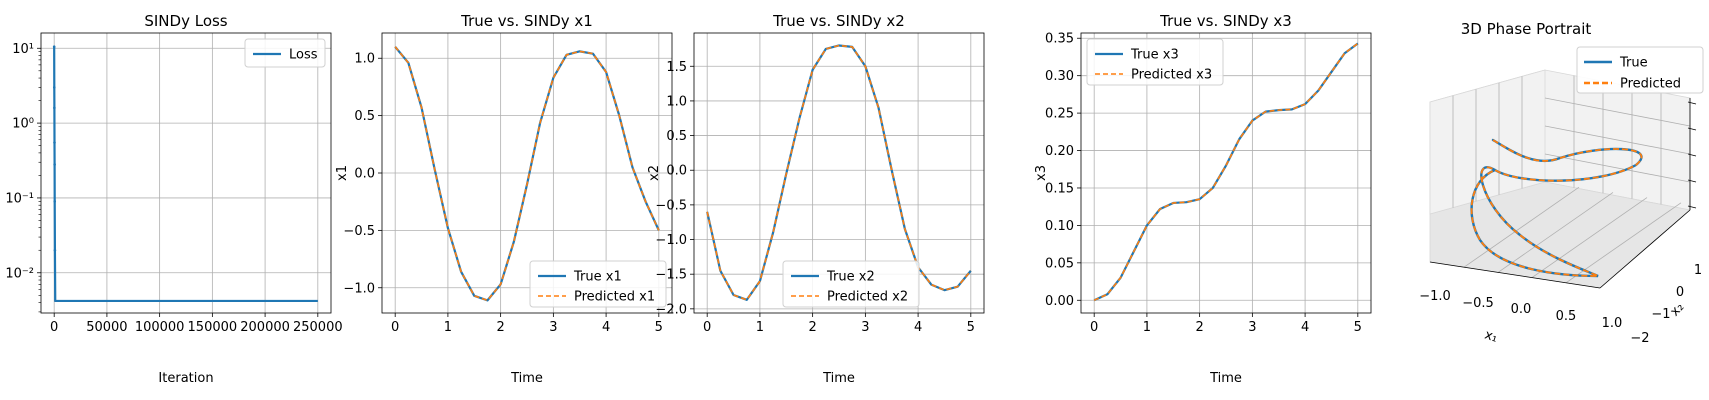 The height and width of the screenshot is (400, 1709). What do you see at coordinates (23, 49) in the screenshot?
I see `y-tick-label: 10¹` at bounding box center [23, 49].